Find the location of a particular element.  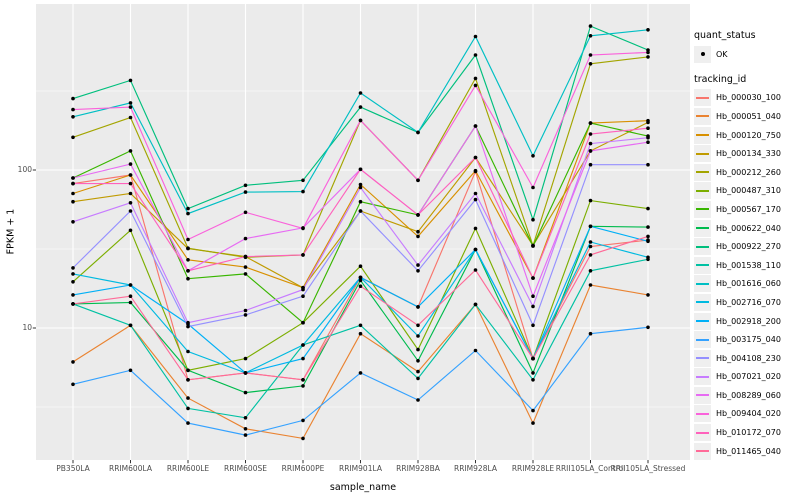

y-tick-label-10: 10 is located at coordinates (27, 327).